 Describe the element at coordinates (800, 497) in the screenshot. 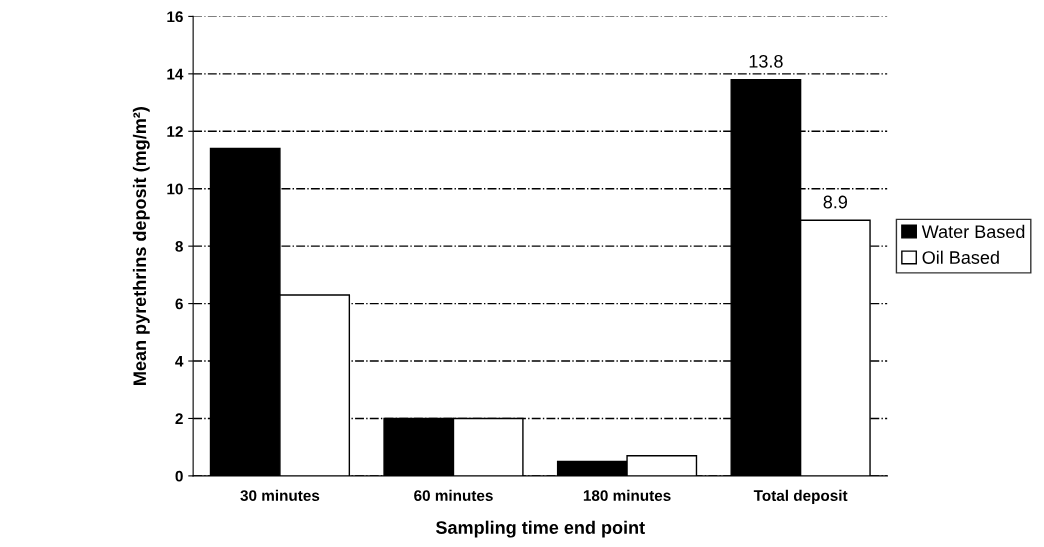

I see `x-tick-label: Total deposit` at that location.